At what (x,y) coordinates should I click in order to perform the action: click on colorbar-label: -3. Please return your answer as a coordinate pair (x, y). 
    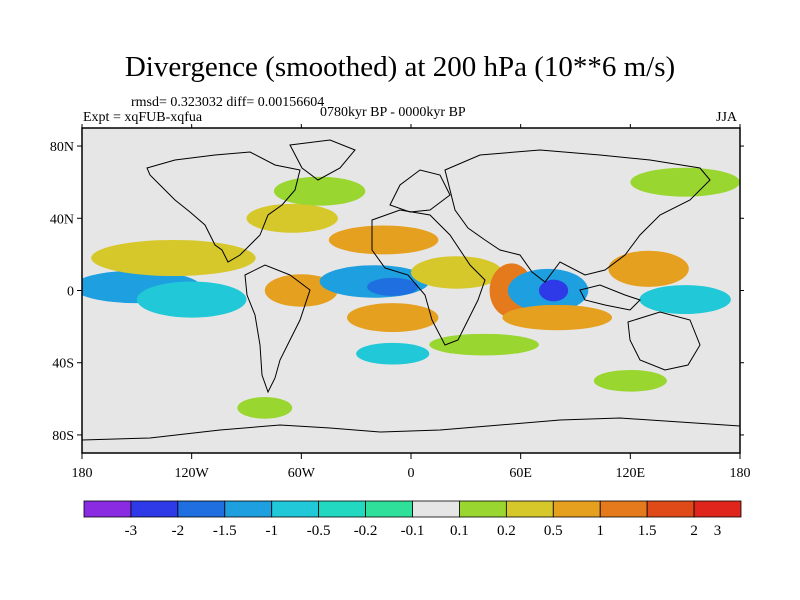
    Looking at the image, I should click on (131, 531).